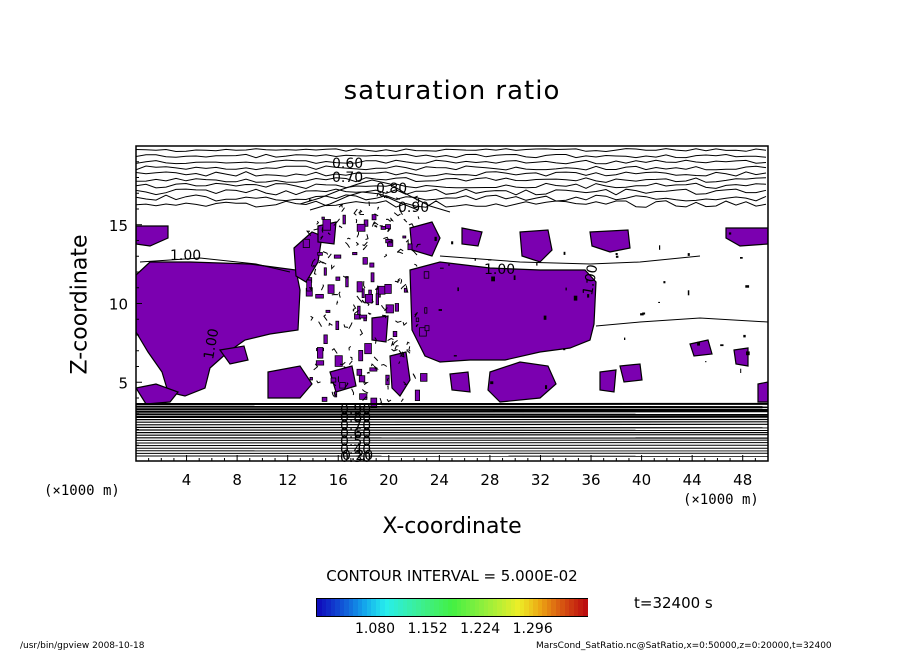 This screenshot has height=654, width=904. Describe the element at coordinates (413, 208) in the screenshot. I see `contour-label: 0.90` at that location.